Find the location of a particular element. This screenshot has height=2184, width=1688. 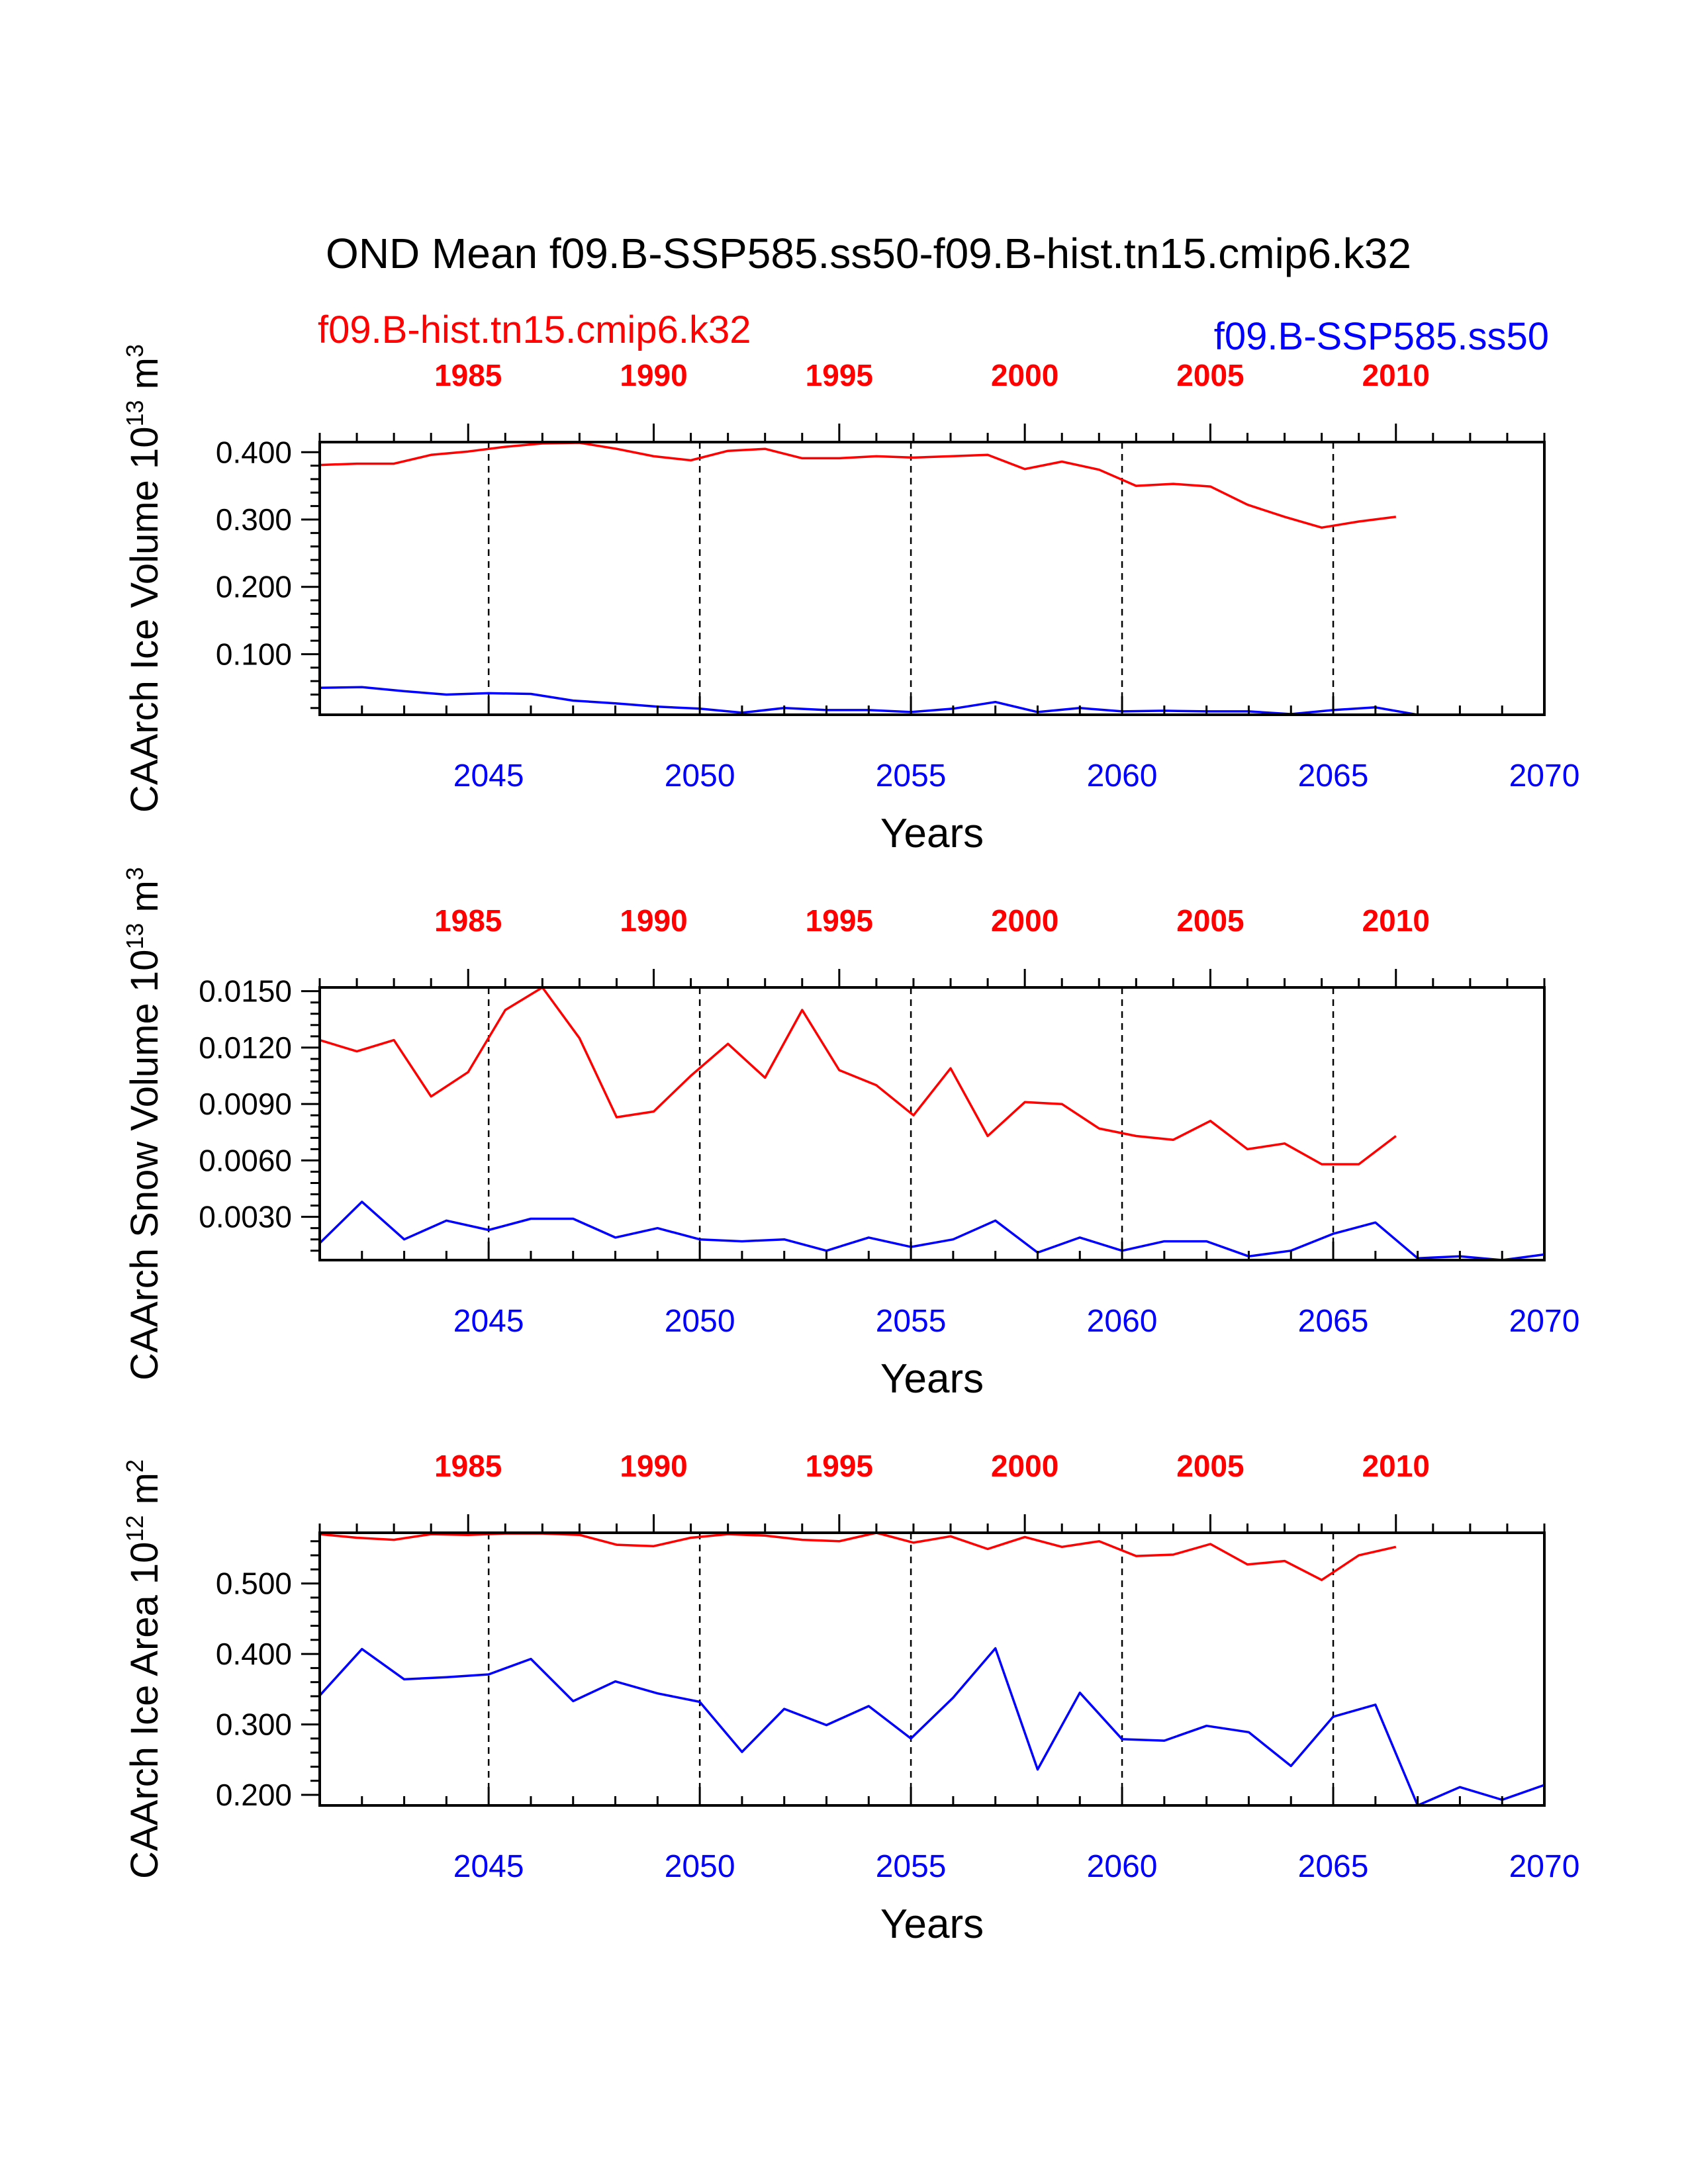

y-axis-label: CAArch Snow Volume 1013 m3 is located at coordinates (143, 1124).